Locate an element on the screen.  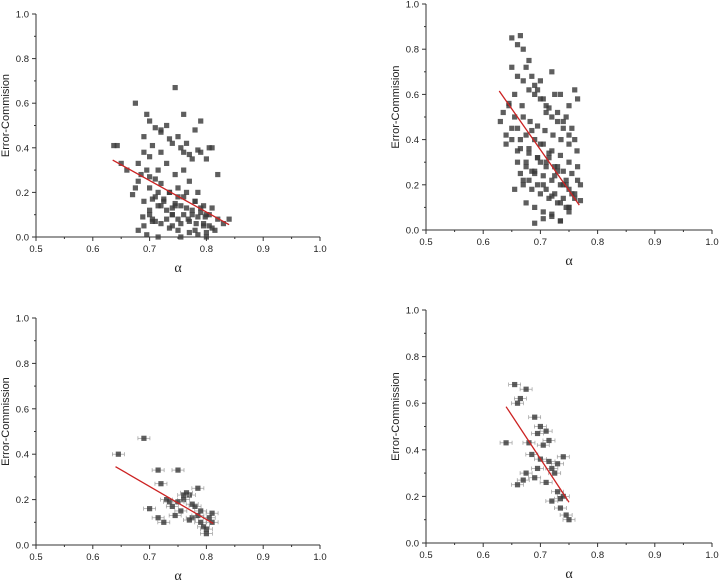
x-tick-label: 0.9 is located at coordinates (654, 555).